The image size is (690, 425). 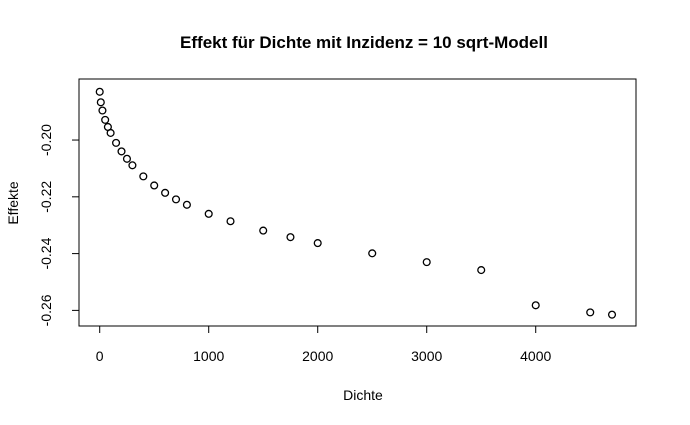 What do you see at coordinates (100, 356) in the screenshot?
I see `x-tick-label: 0` at bounding box center [100, 356].